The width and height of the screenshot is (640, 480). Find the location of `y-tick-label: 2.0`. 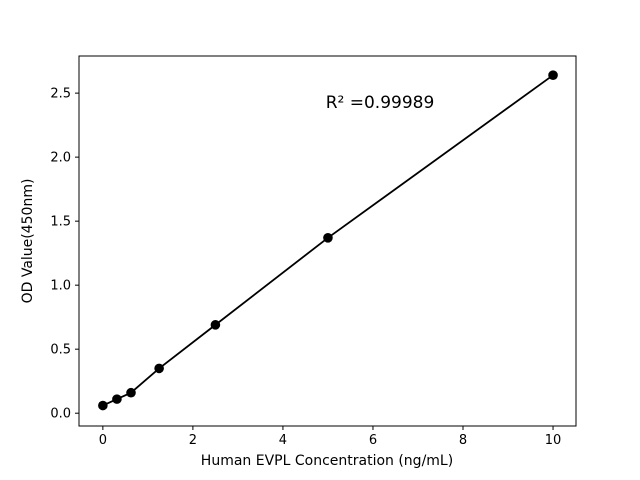

y-tick-label: 2.0 is located at coordinates (60, 158).